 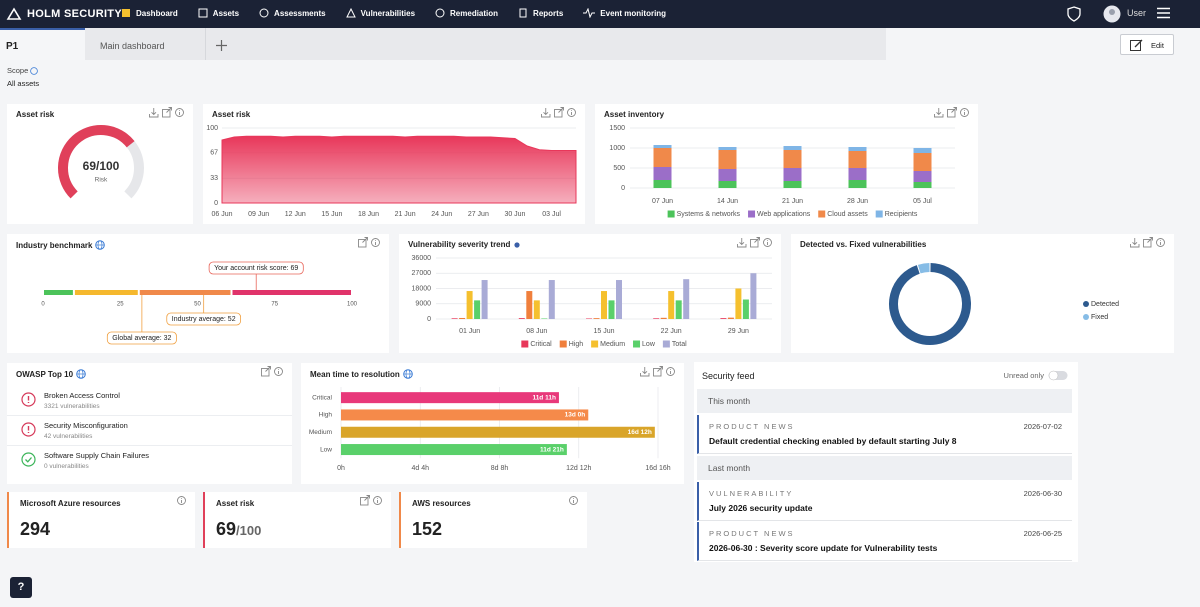 I want to click on gauge-value-label: 69/100, so click(x=101, y=166).